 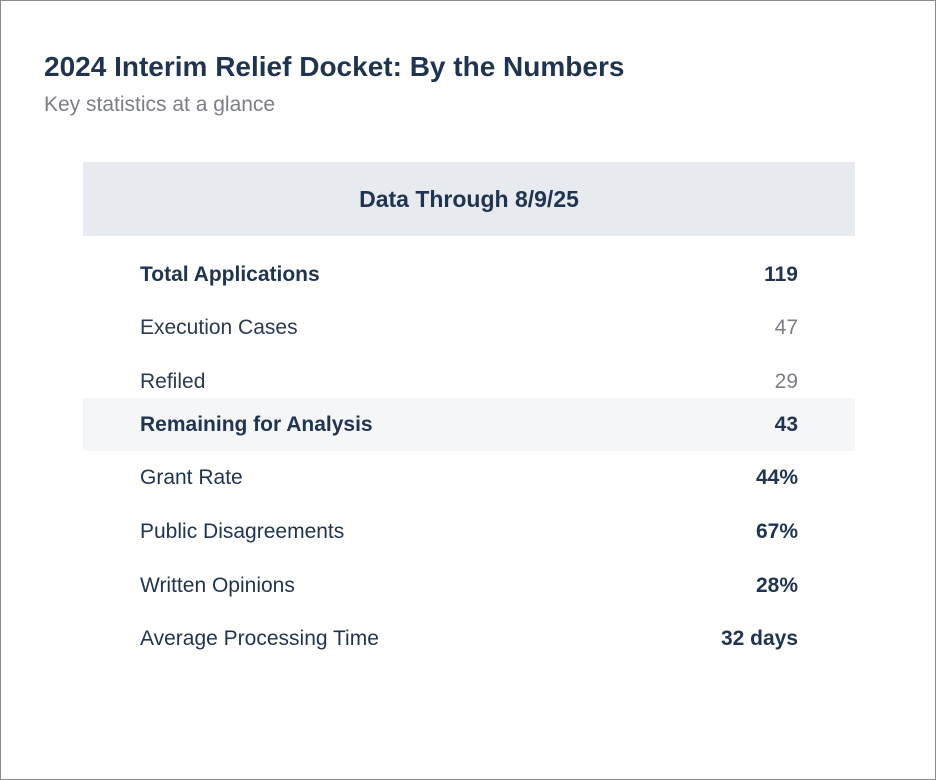 What do you see at coordinates (230, 274) in the screenshot?
I see `stat-label: Total Applications` at bounding box center [230, 274].